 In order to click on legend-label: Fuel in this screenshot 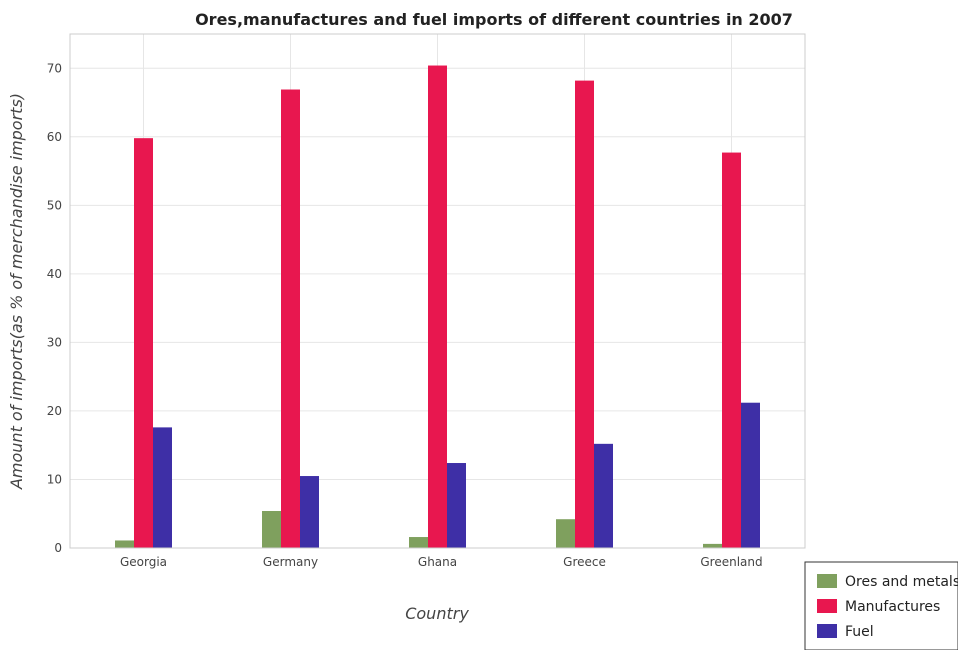, I will do `click(859, 632)`.